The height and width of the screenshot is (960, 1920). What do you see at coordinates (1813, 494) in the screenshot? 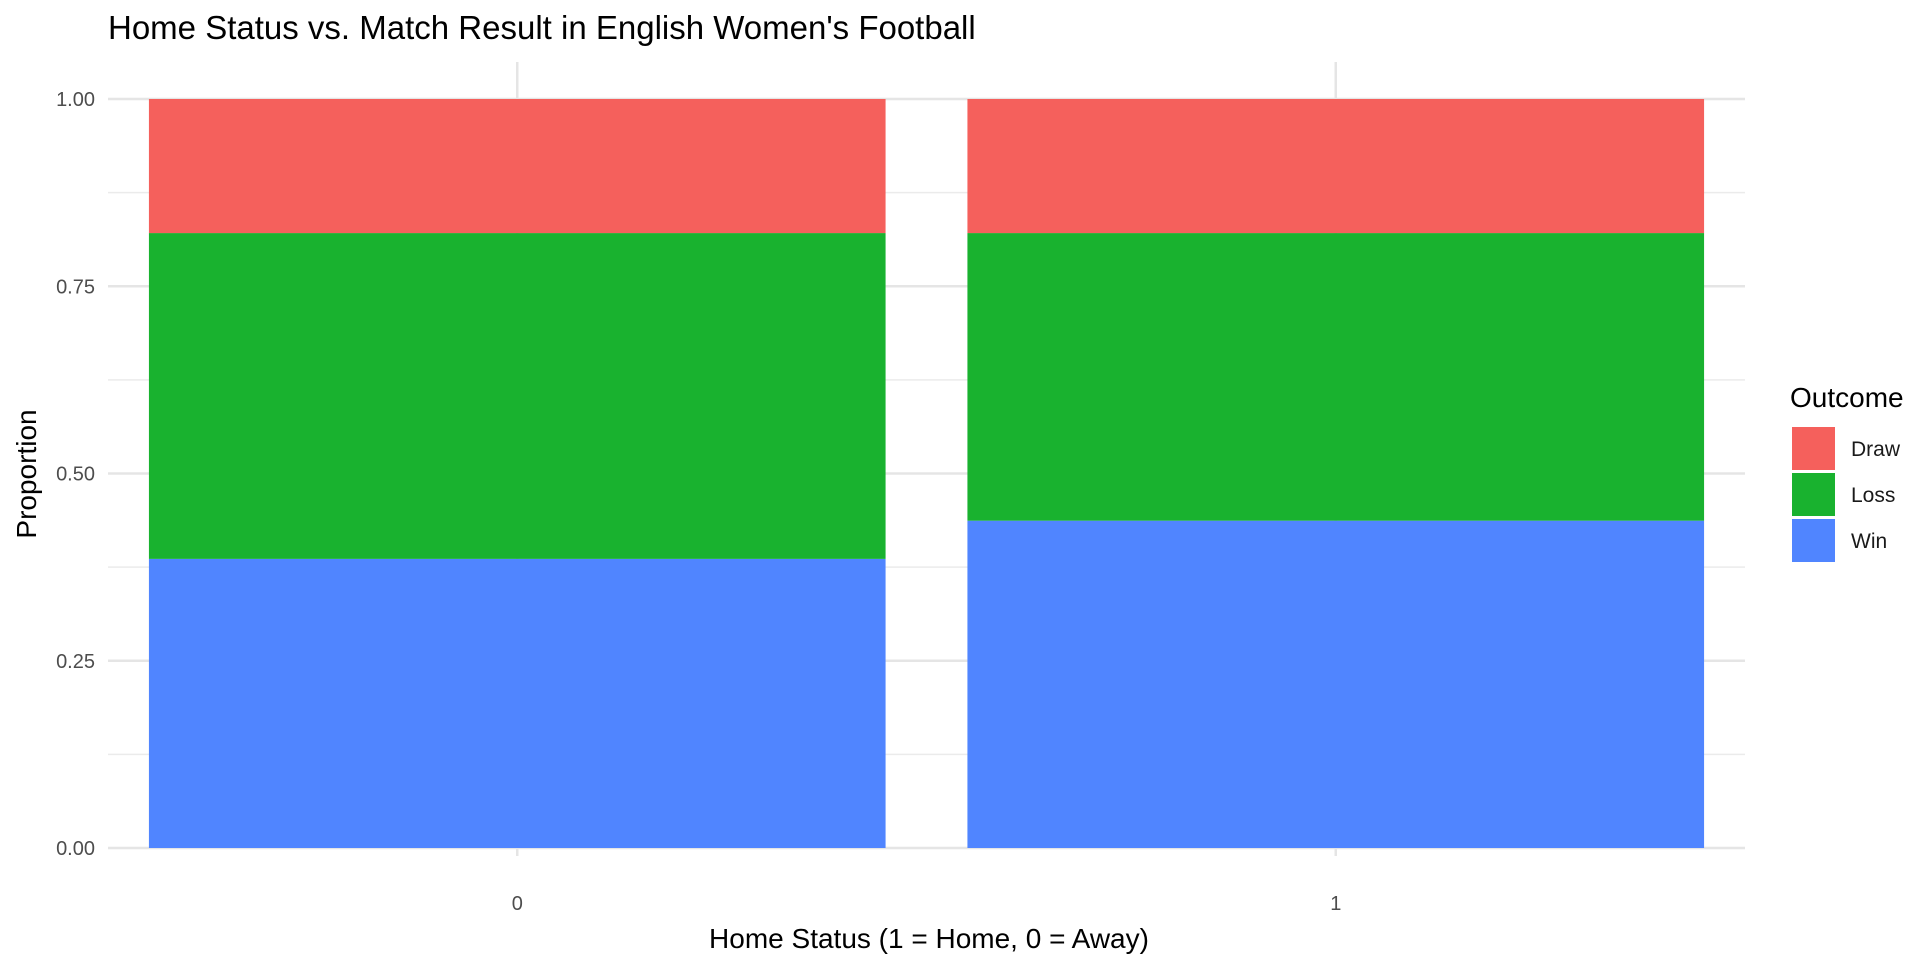
I see `legend-key-loss` at bounding box center [1813, 494].